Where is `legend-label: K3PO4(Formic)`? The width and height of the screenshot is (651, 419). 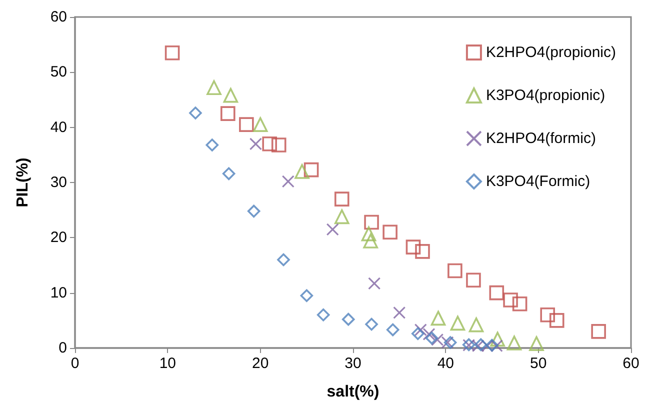 legend-label: K3PO4(Formic) is located at coordinates (538, 181).